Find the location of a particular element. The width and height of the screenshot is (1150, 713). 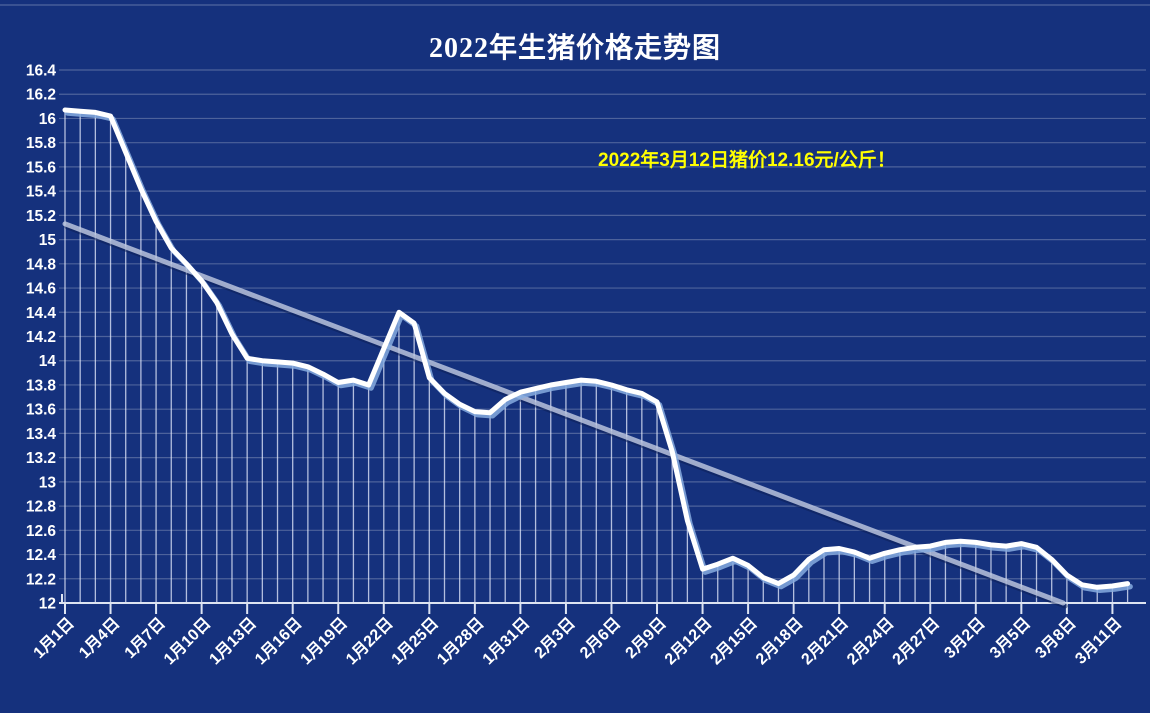

price-annotation: 2022年3月12日猪价12.16元/公斤！ is located at coordinates (747, 160).